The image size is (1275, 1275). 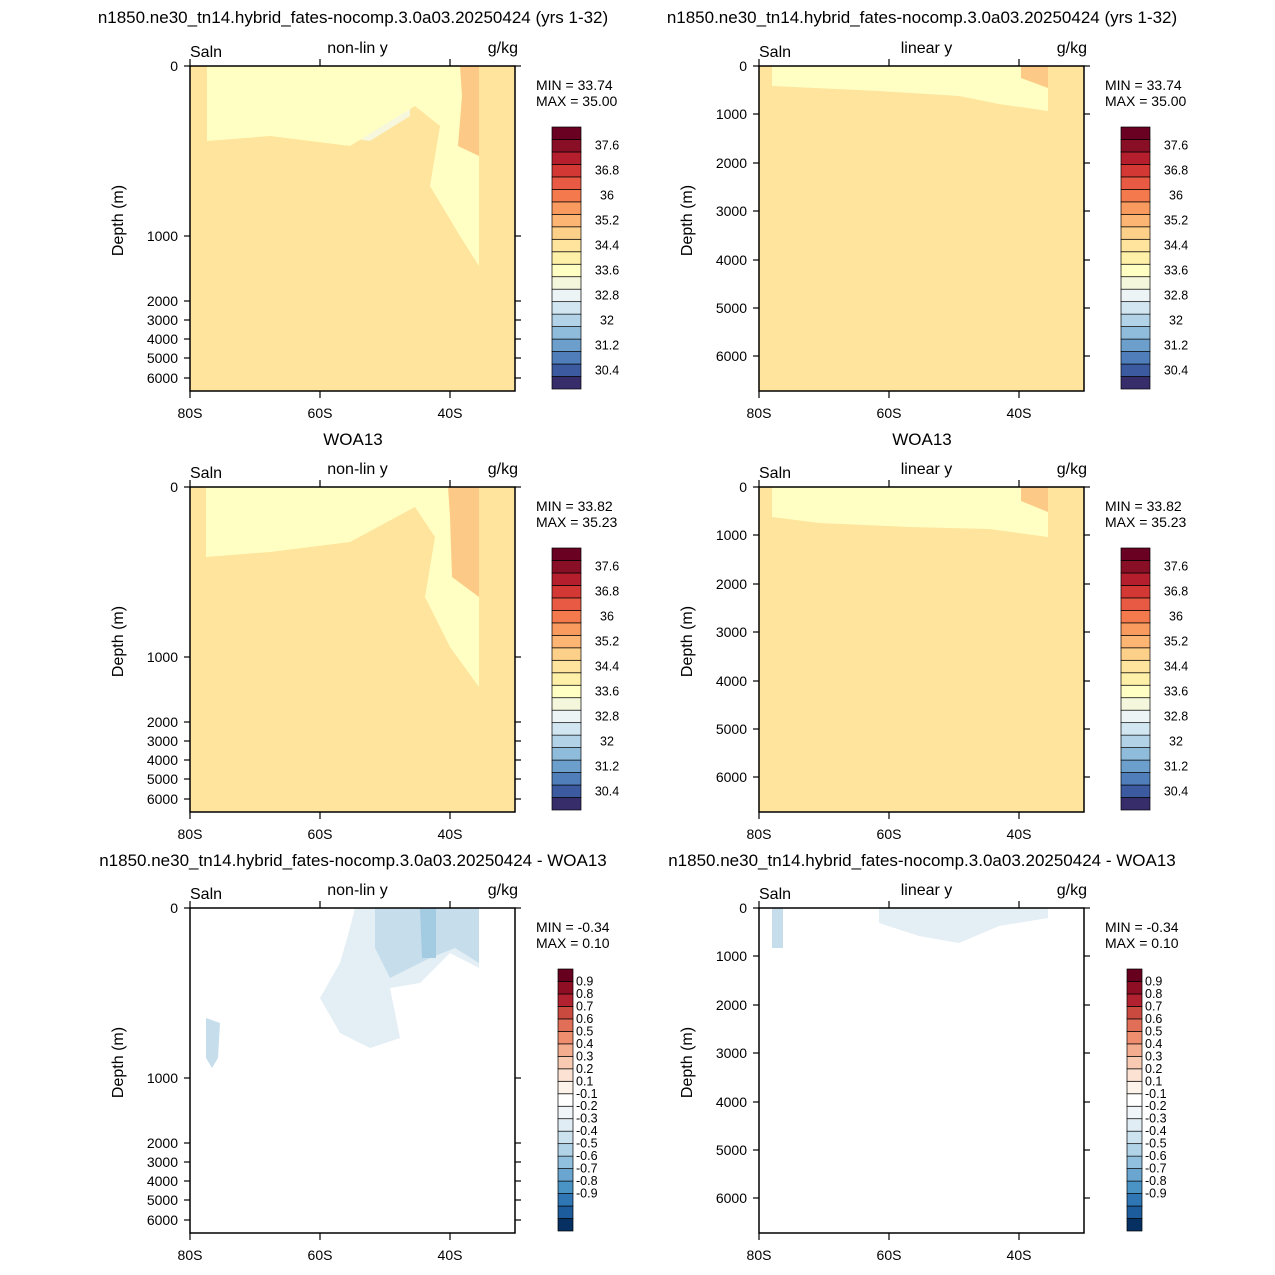 What do you see at coordinates (587, 1169) in the screenshot?
I see `colorbar-label: -0.7` at bounding box center [587, 1169].